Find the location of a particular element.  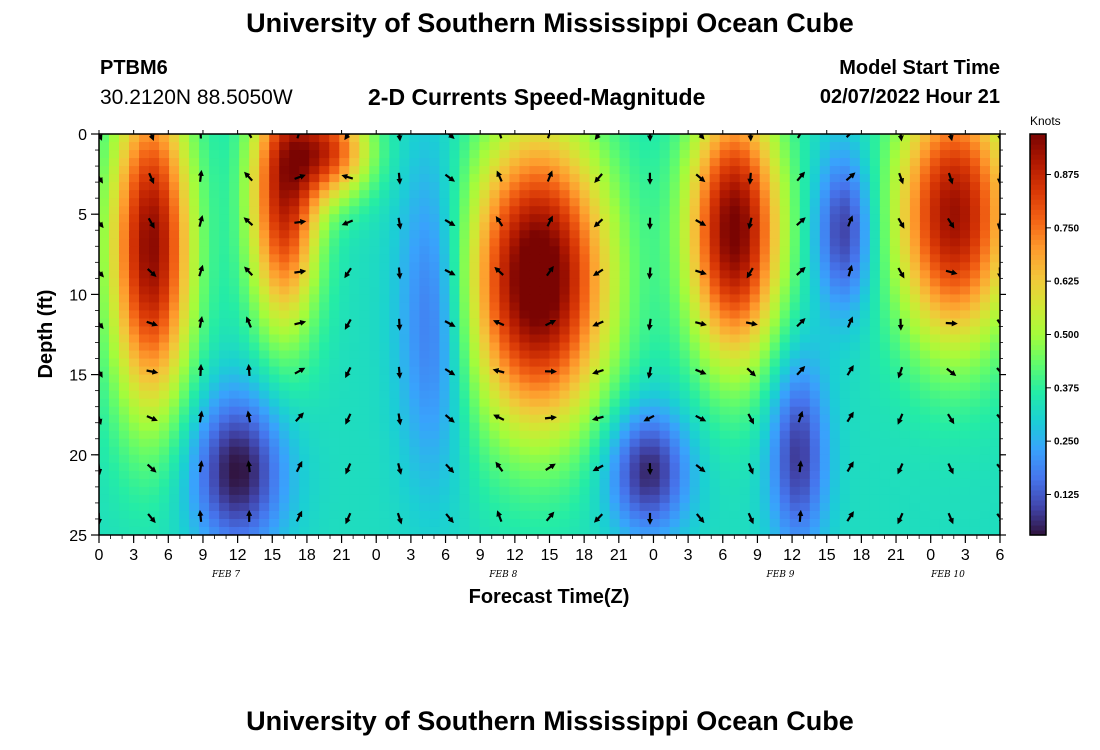

current-arrow is located at coordinates (850, 516).